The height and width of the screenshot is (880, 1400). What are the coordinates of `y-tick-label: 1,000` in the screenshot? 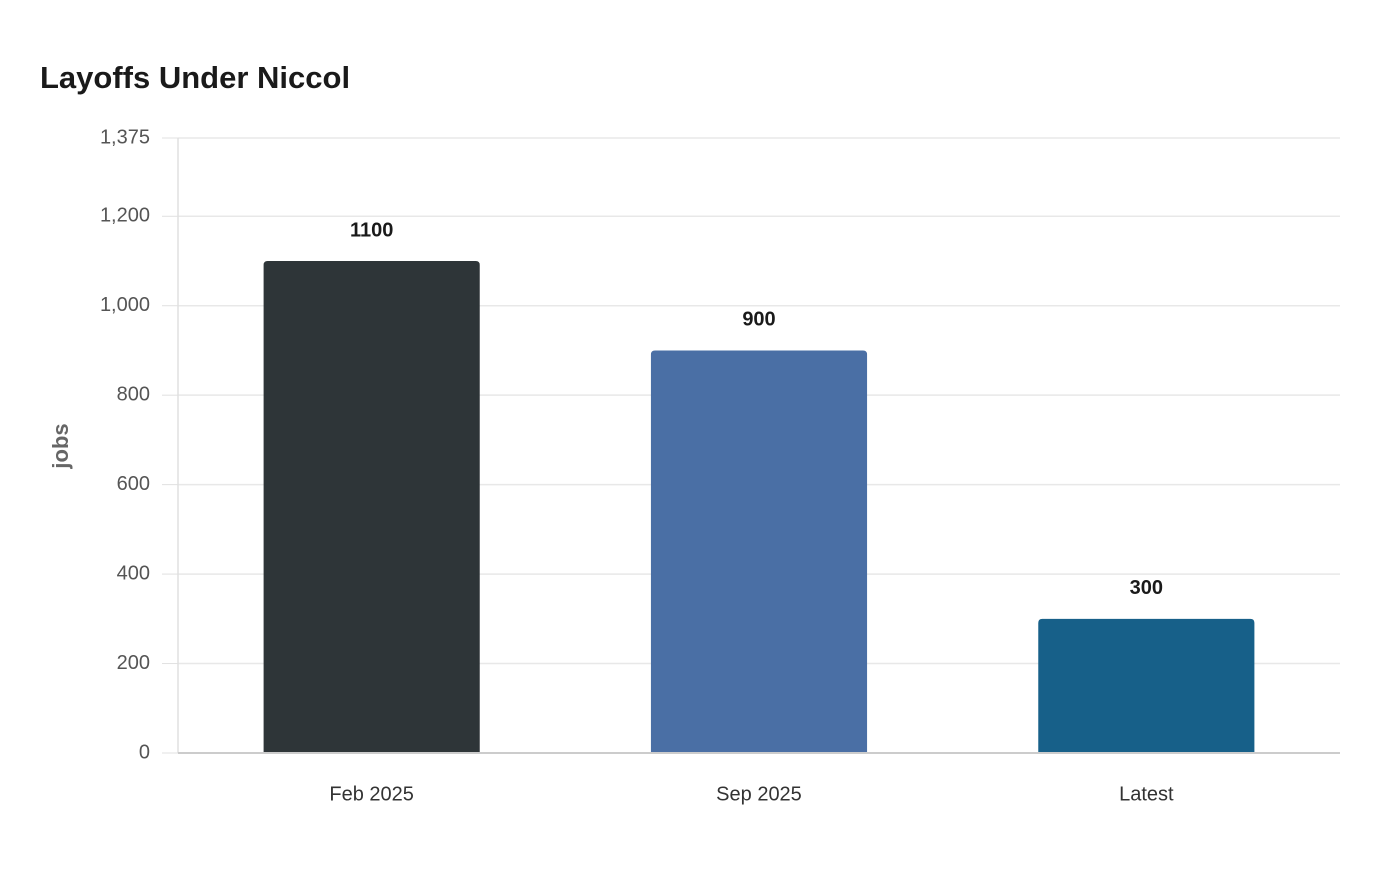 It's located at (125, 305).